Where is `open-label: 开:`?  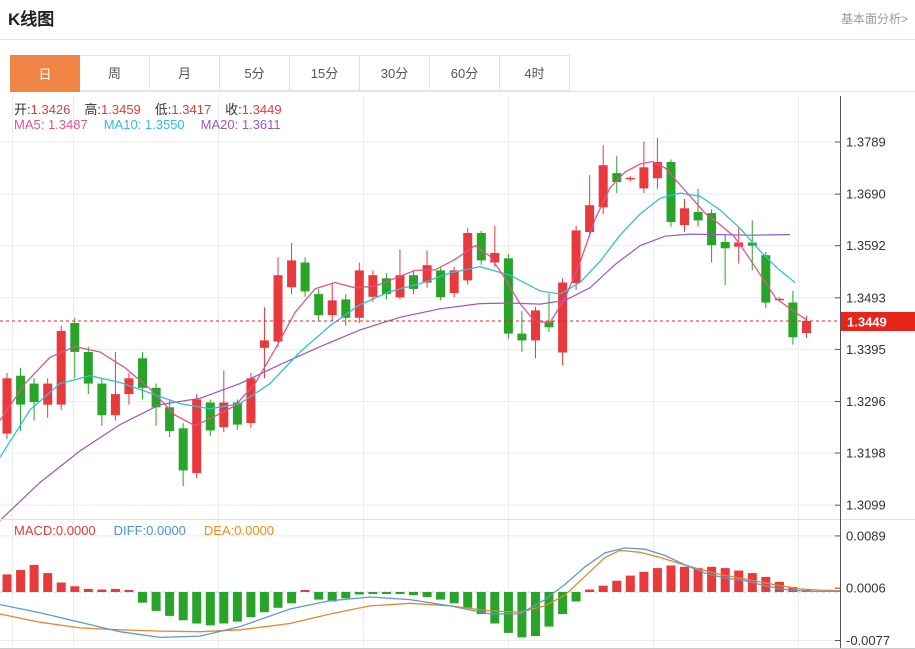 open-label: 开: is located at coordinates (22, 109).